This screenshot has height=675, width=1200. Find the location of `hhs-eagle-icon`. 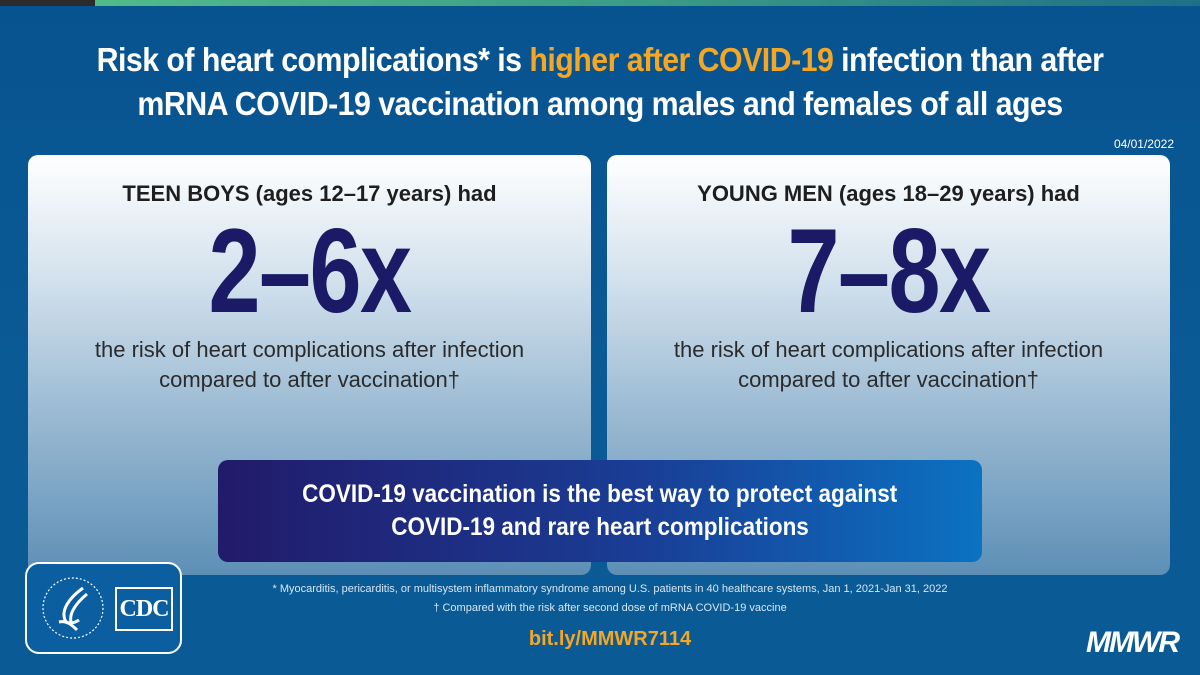

hhs-eagle-icon is located at coordinates (73, 608).